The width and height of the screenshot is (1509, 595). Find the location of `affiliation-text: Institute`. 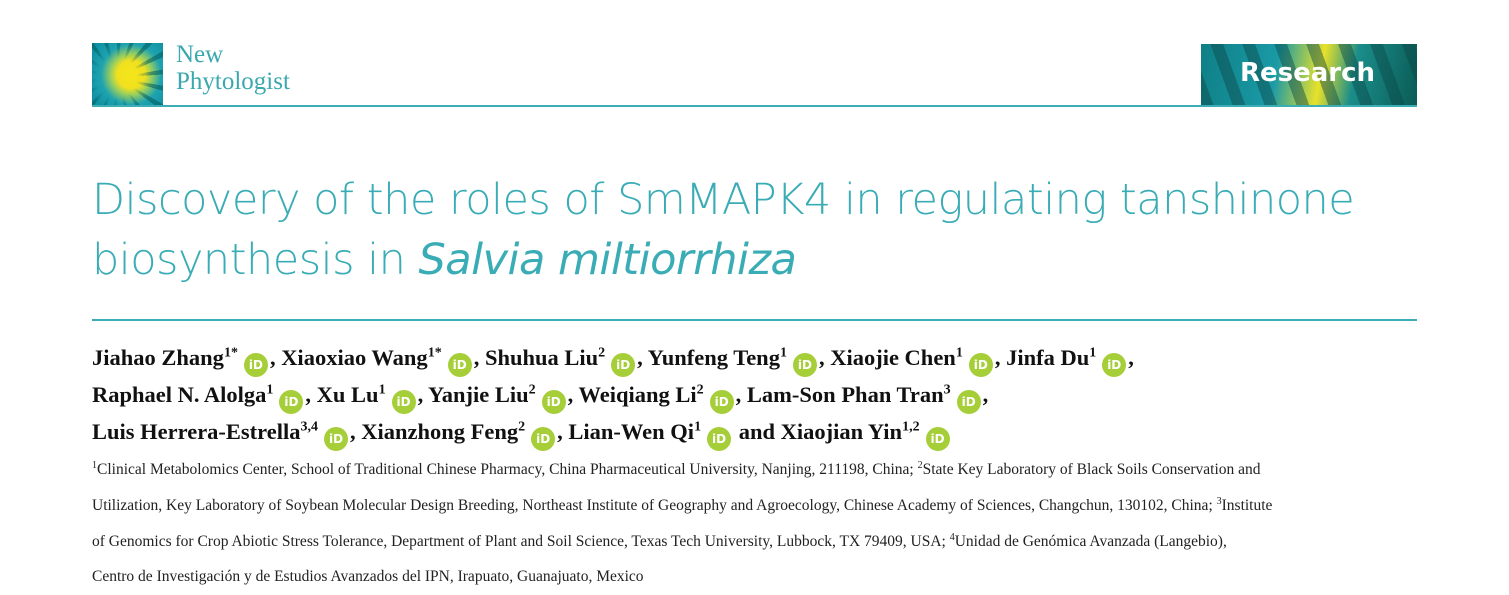

affiliation-text: Institute is located at coordinates (1247, 505).